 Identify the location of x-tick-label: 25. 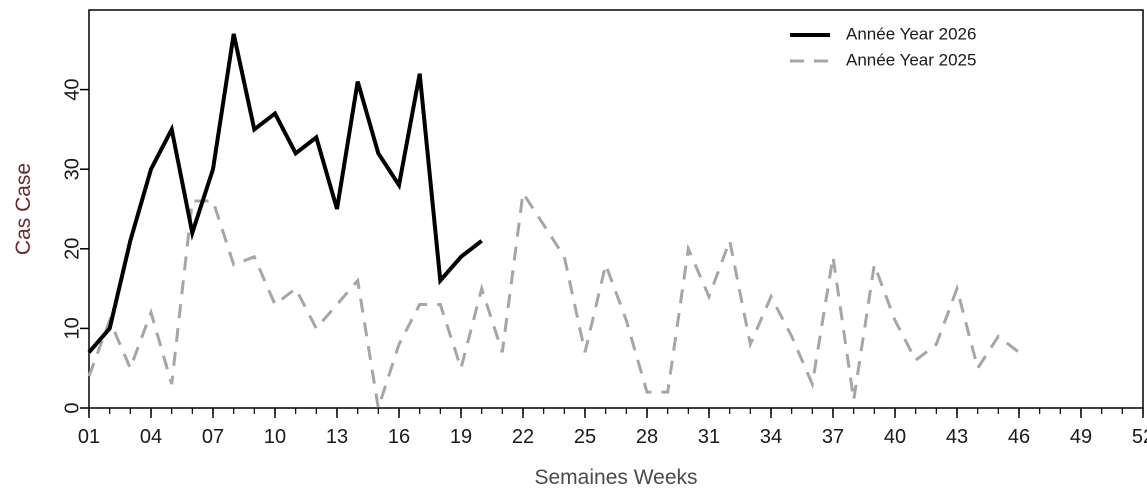
(585, 437).